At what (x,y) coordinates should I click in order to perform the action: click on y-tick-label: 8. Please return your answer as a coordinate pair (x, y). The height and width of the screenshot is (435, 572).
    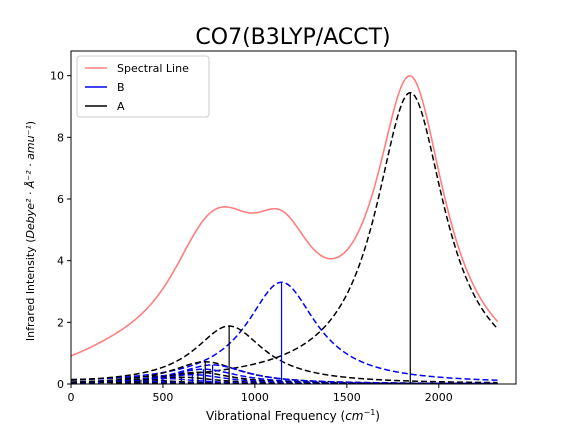
    Looking at the image, I should click on (60, 137).